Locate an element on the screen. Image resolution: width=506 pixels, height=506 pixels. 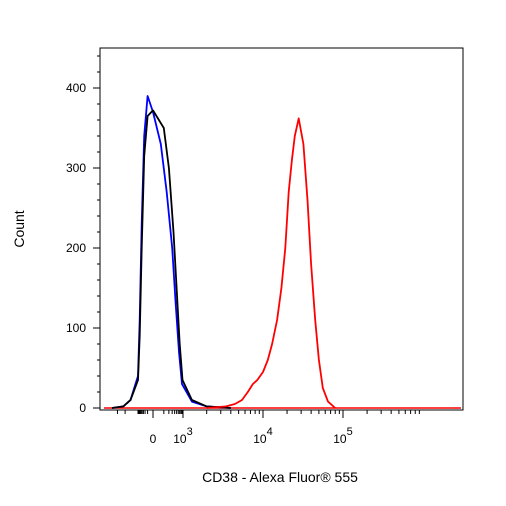
y-axis: 0 100 200 300 400 is located at coordinates (83, 235).